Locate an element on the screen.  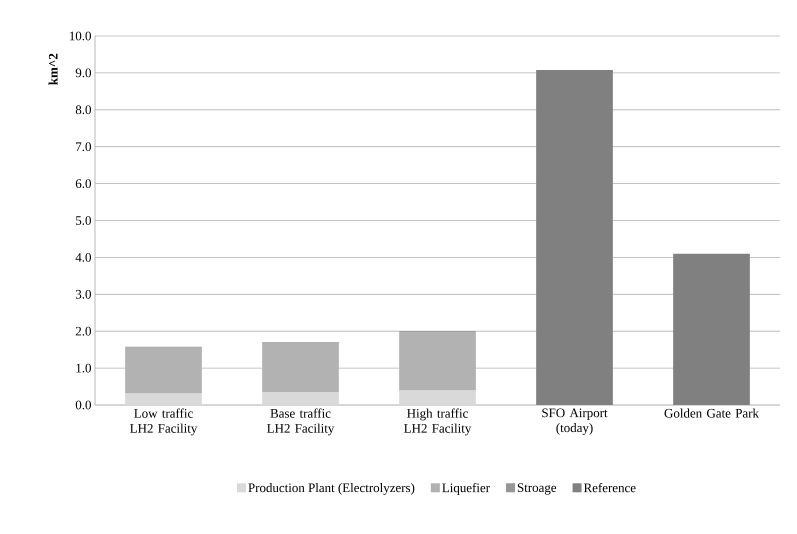
y-tick-label: 0.0 is located at coordinates (83, 405).